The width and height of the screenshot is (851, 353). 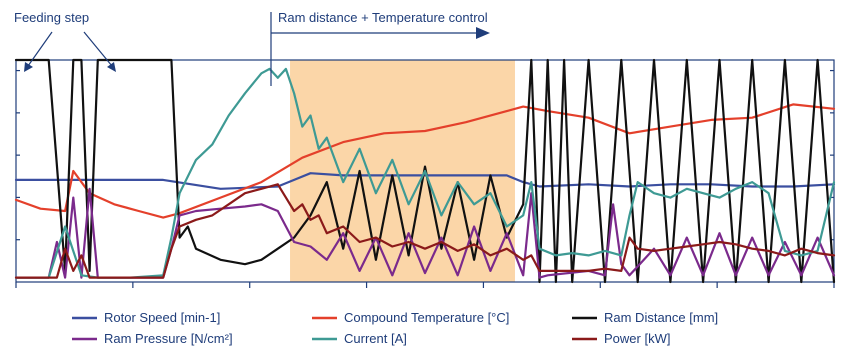 What do you see at coordinates (380, 49) in the screenshot?
I see `ram-phase-arrow` at bounding box center [380, 49].